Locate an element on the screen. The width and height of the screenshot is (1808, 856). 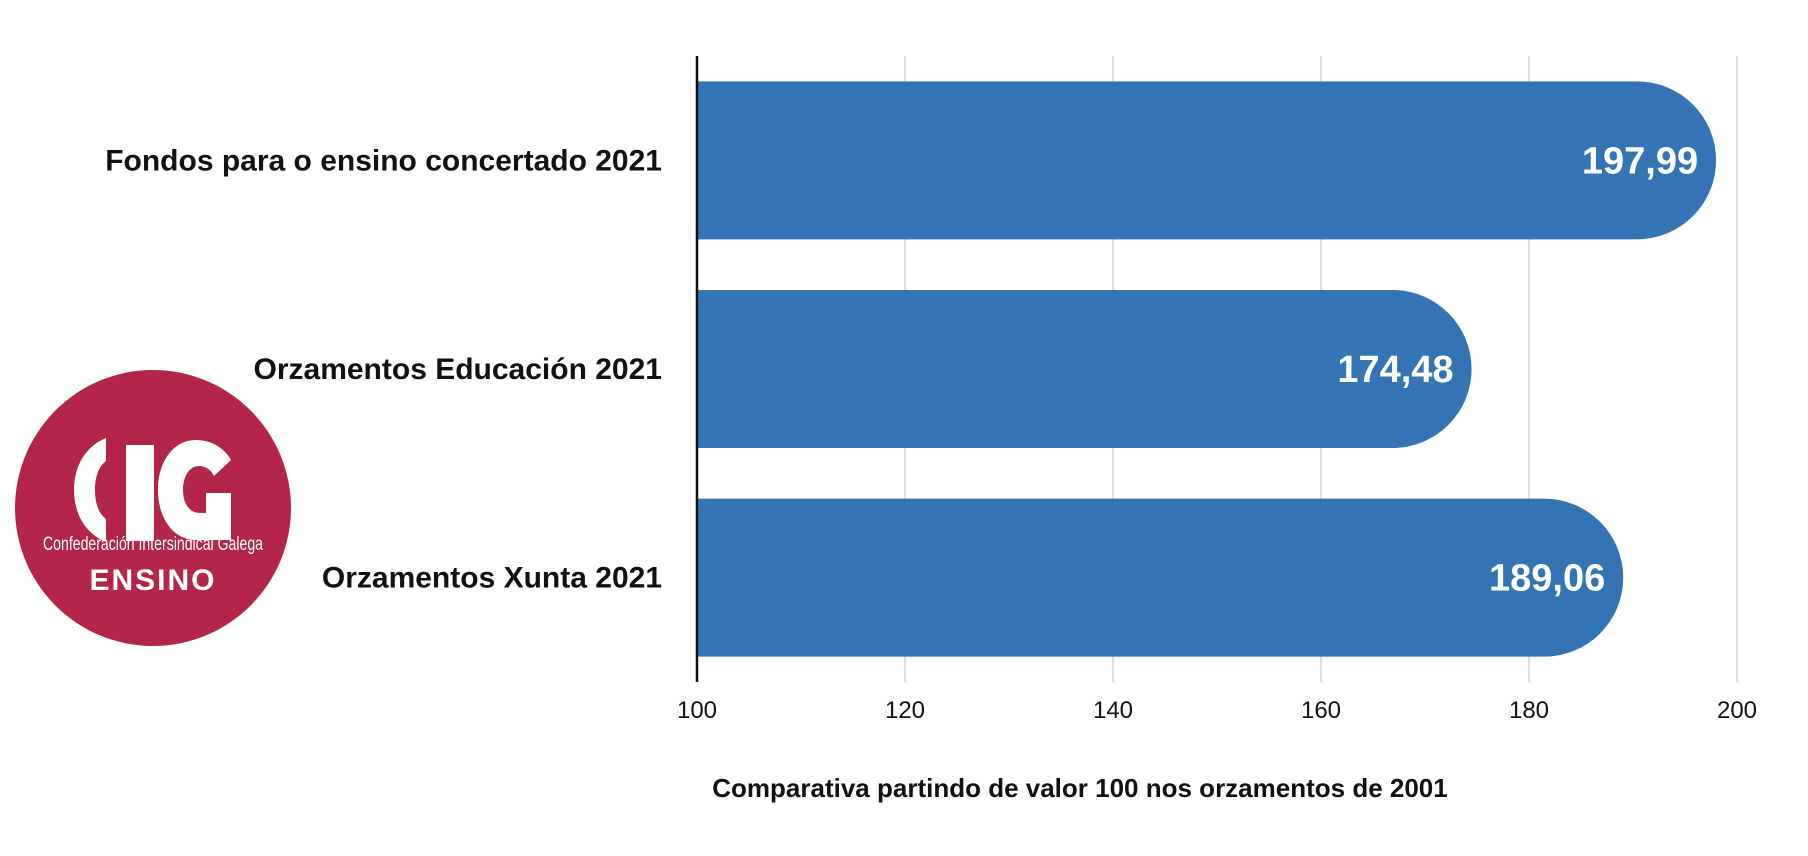
bar-value-label: 189,06 is located at coordinates (1547, 579).